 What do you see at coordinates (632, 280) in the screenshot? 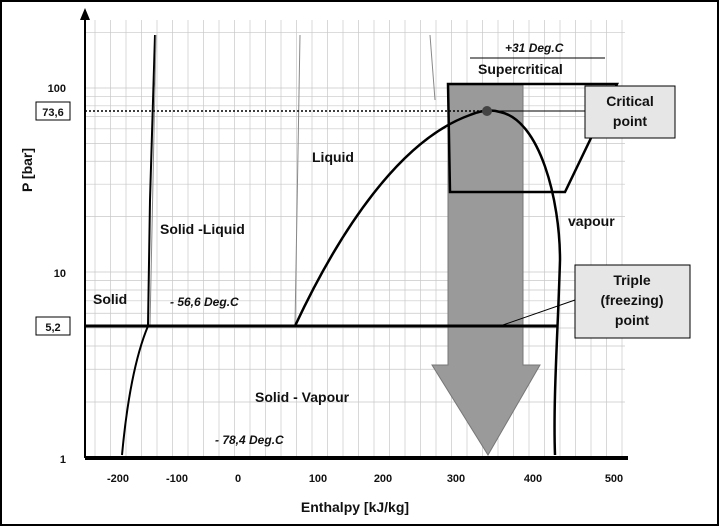
I see `callout-text: Triple` at bounding box center [632, 280].